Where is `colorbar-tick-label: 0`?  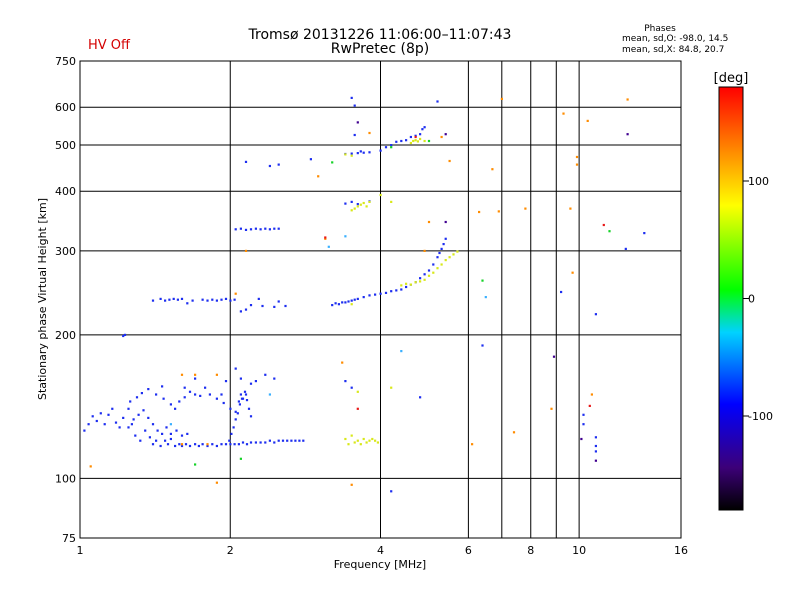
colorbar-tick-label: 0 is located at coordinates (751, 299).